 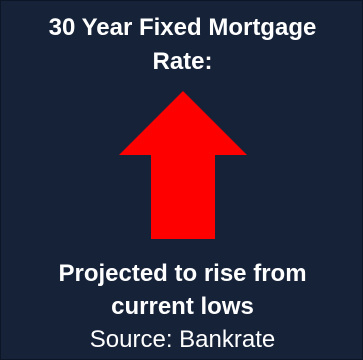 What do you see at coordinates (182, 306) in the screenshot?
I see `projection-line-2: current lows` at bounding box center [182, 306].